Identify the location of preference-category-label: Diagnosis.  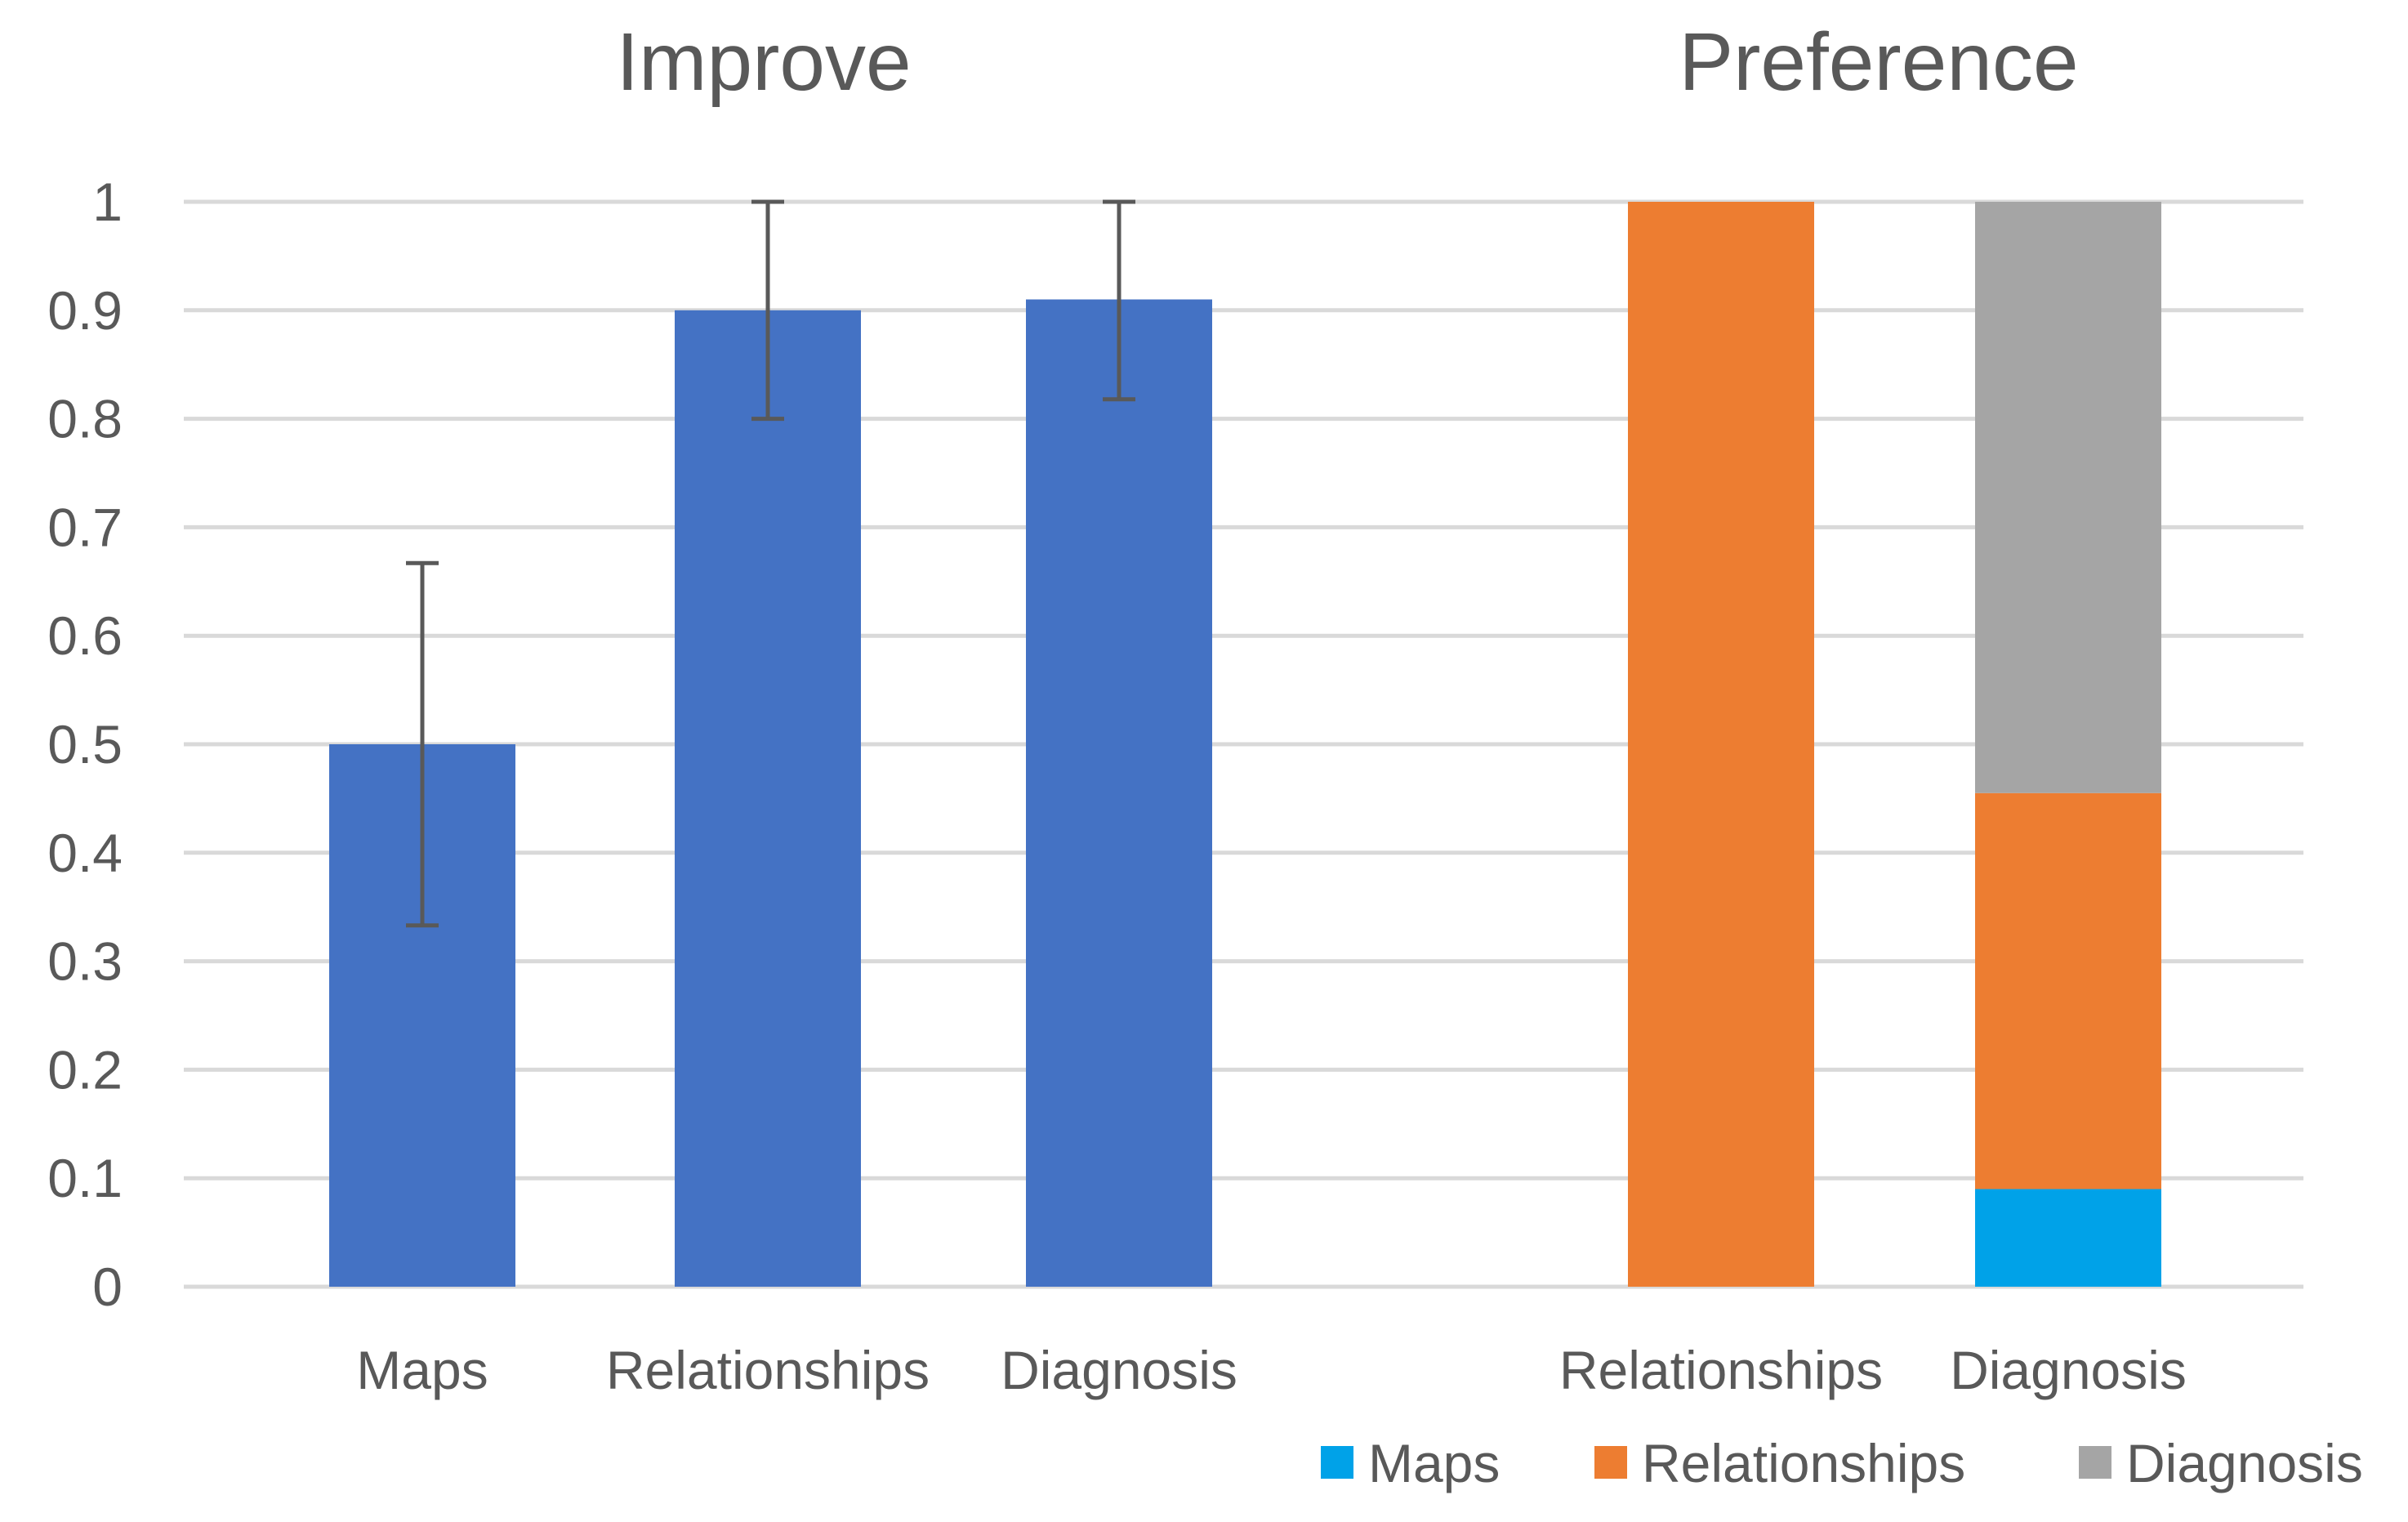
(2068, 1370).